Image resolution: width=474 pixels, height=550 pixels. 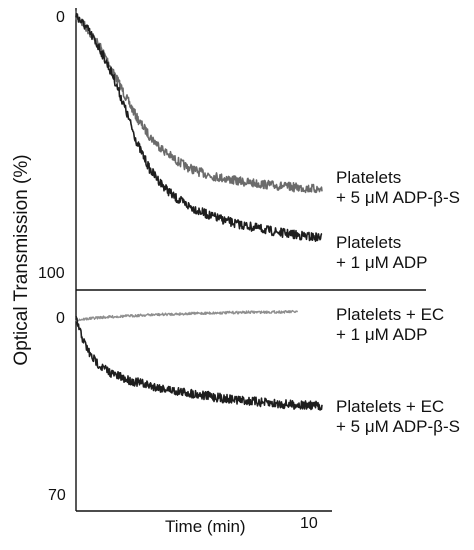 I want to click on legend-label-platelets-ec-adp: Platelets + EC + 1 μM ADP, so click(x=390, y=325).